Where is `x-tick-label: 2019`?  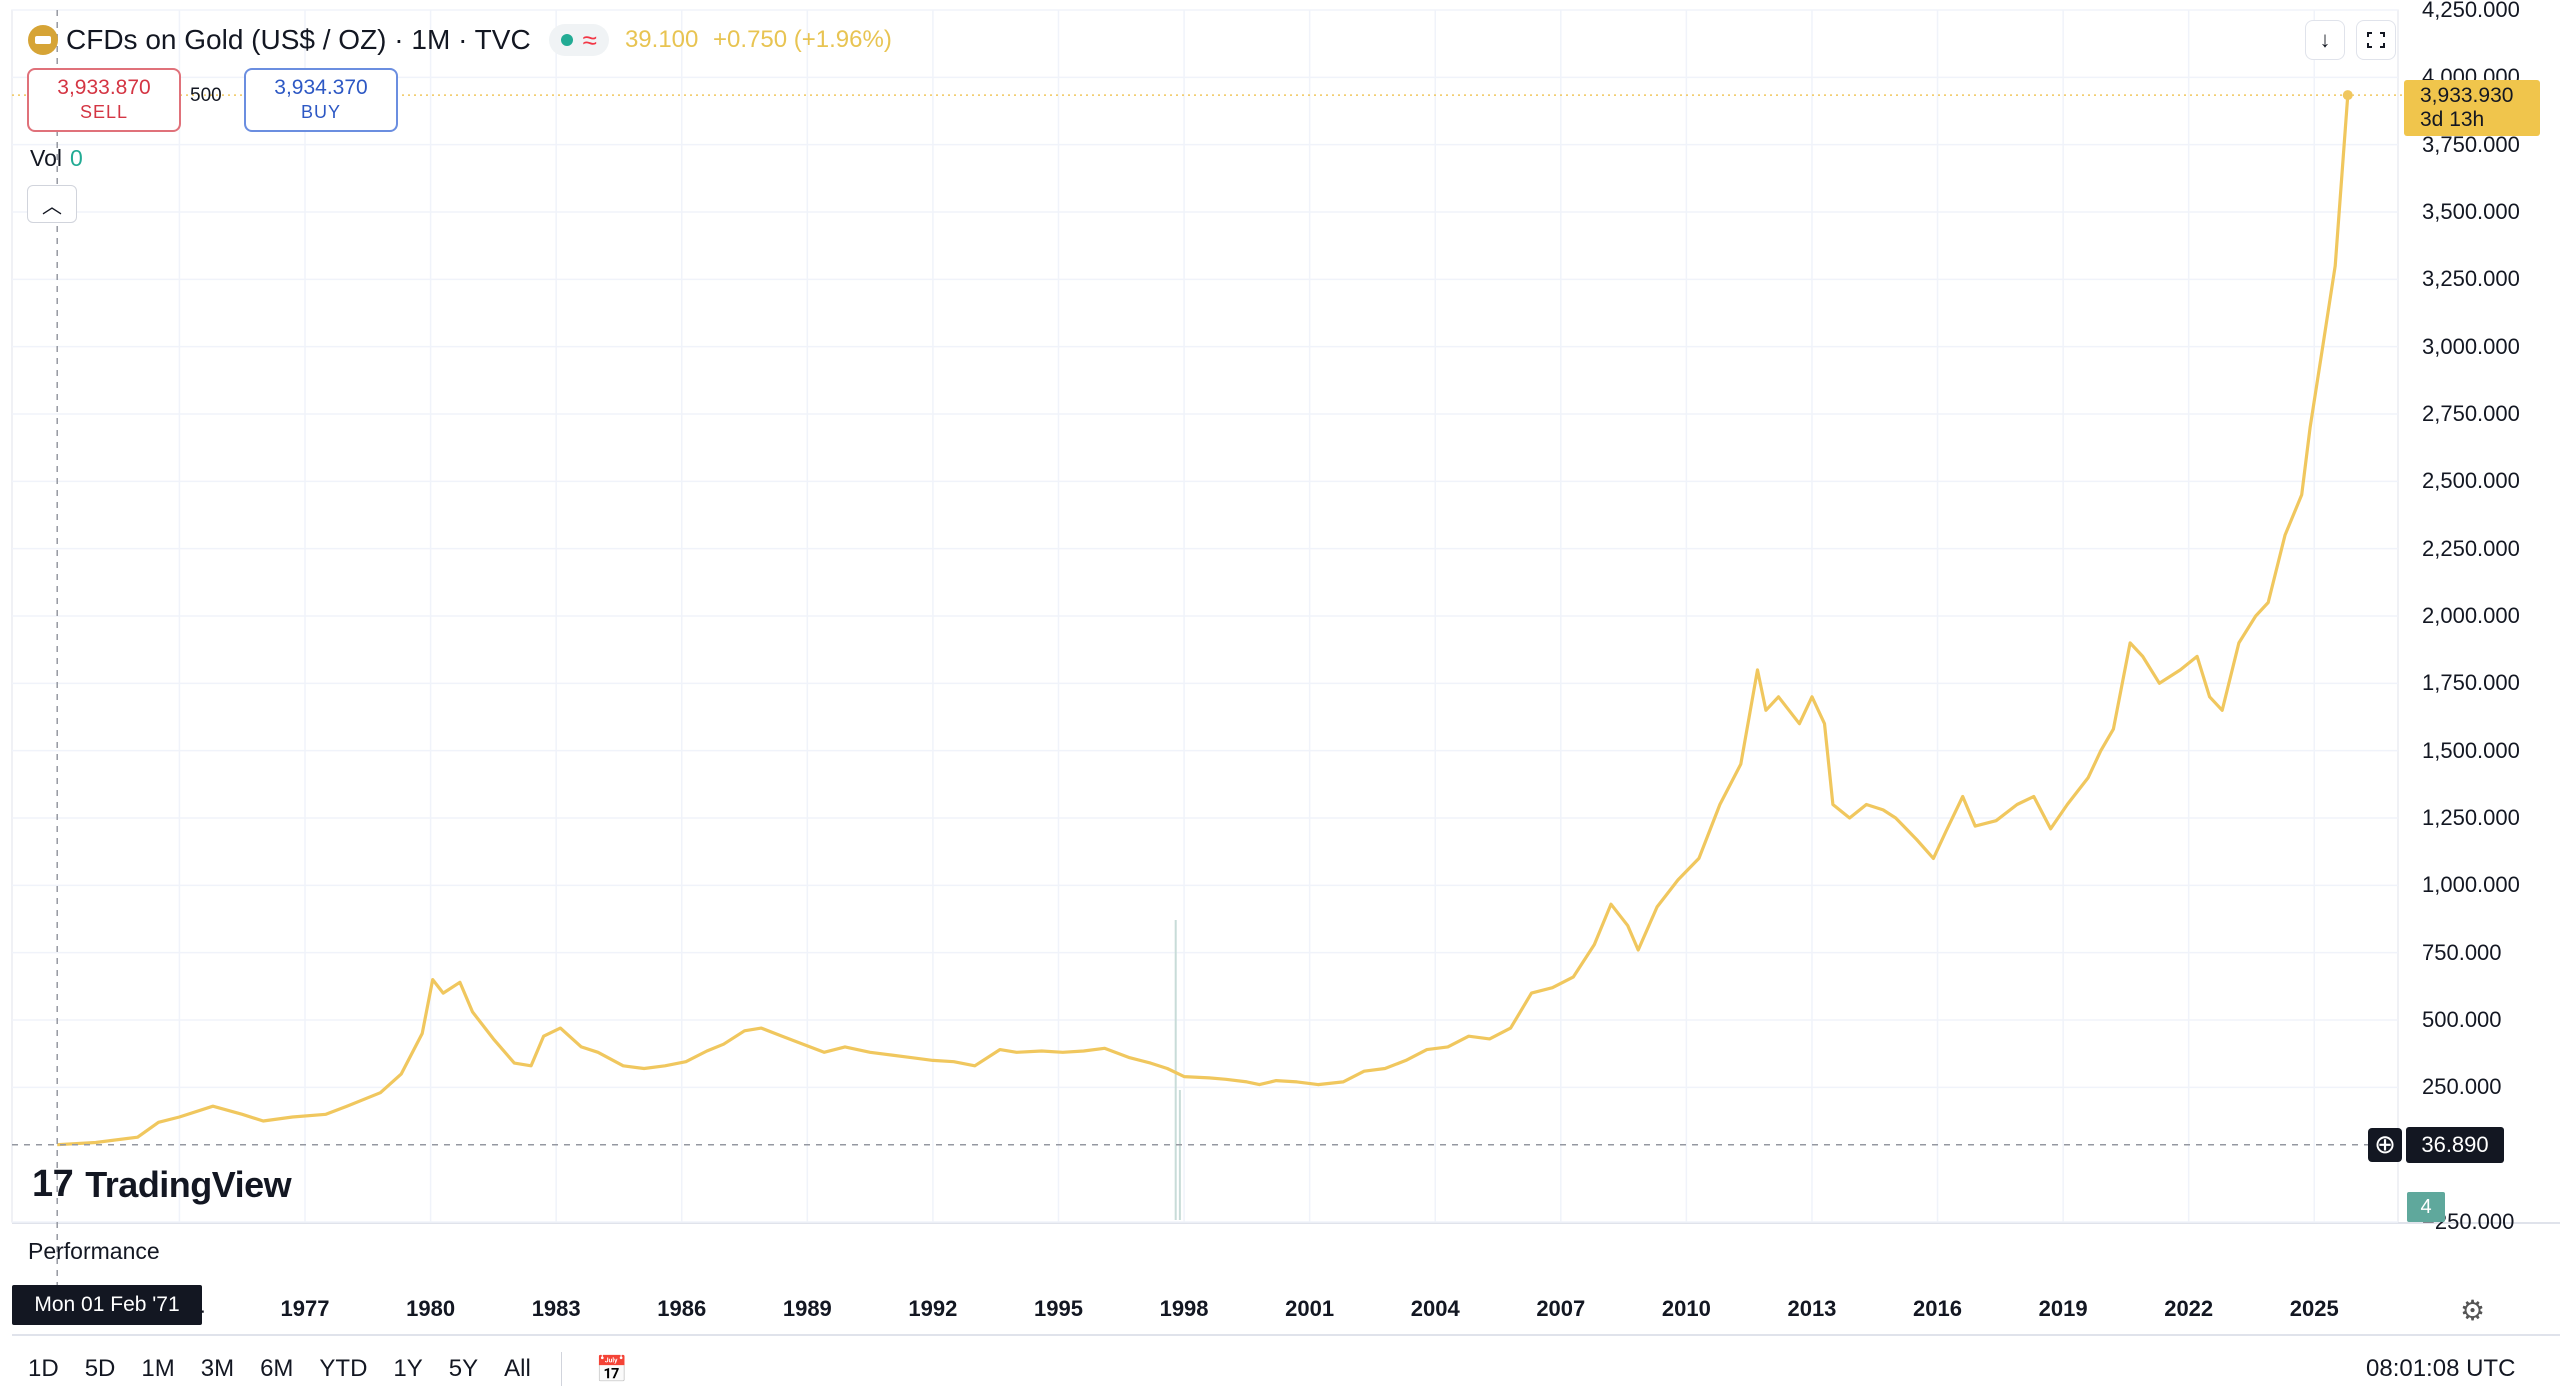
x-tick-label: 2019 is located at coordinates (2063, 1308).